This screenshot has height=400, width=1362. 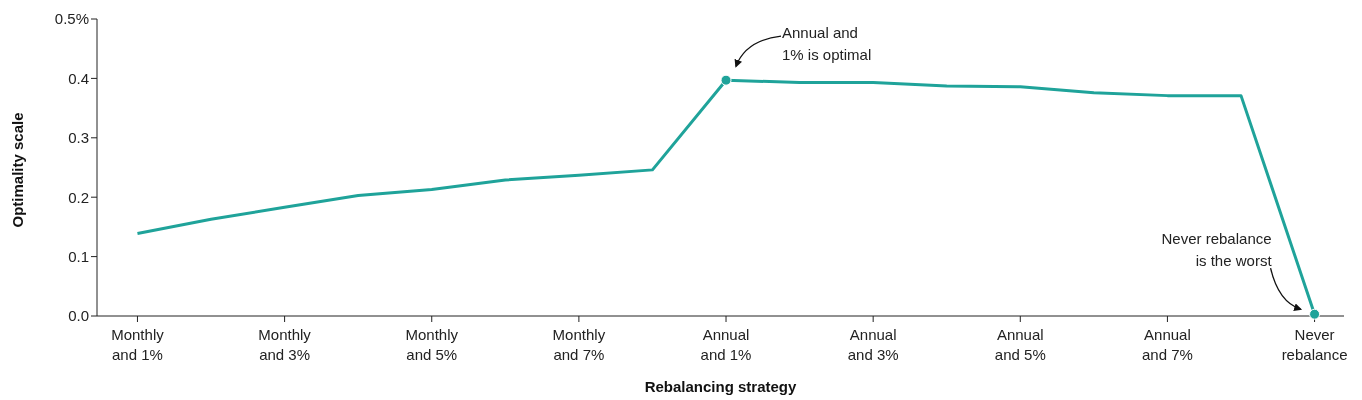 I want to click on annotation: Never rebalance is the worst, so click(x=1217, y=250).